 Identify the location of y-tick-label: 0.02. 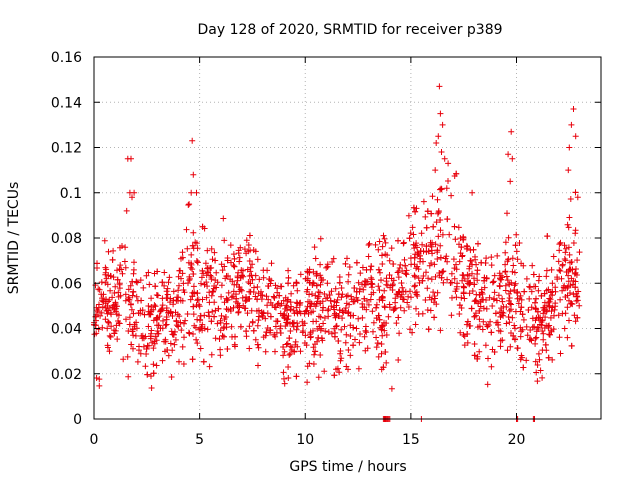
(66, 375).